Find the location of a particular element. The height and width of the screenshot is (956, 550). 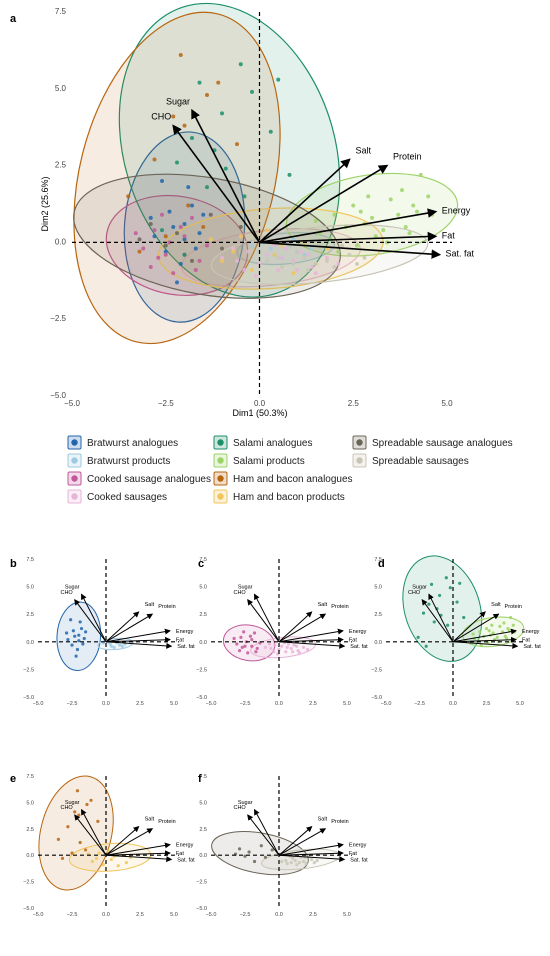

confidence-ellipse-ham_bacon_analogues is located at coordinates (177, 178).